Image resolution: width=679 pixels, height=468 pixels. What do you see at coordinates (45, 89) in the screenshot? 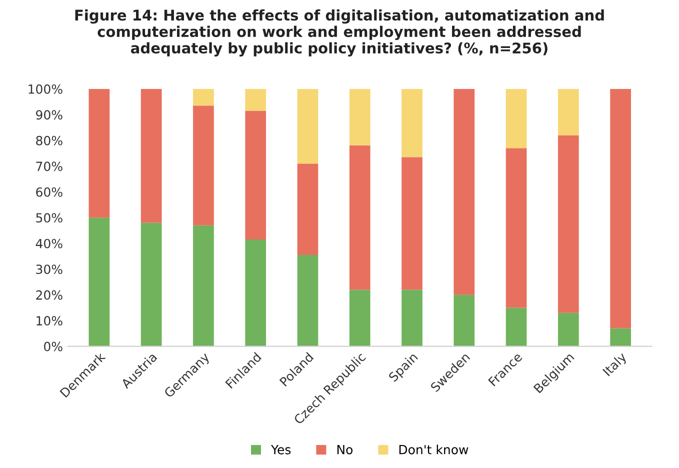
I see `y-tick-label: 100%` at bounding box center [45, 89].